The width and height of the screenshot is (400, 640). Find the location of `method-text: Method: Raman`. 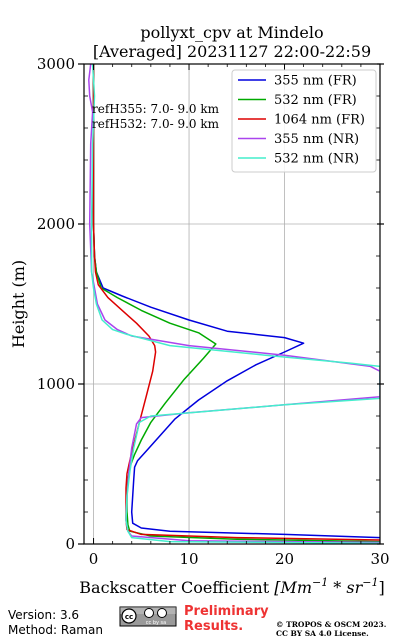

method-text: Method: Raman is located at coordinates (55, 630).